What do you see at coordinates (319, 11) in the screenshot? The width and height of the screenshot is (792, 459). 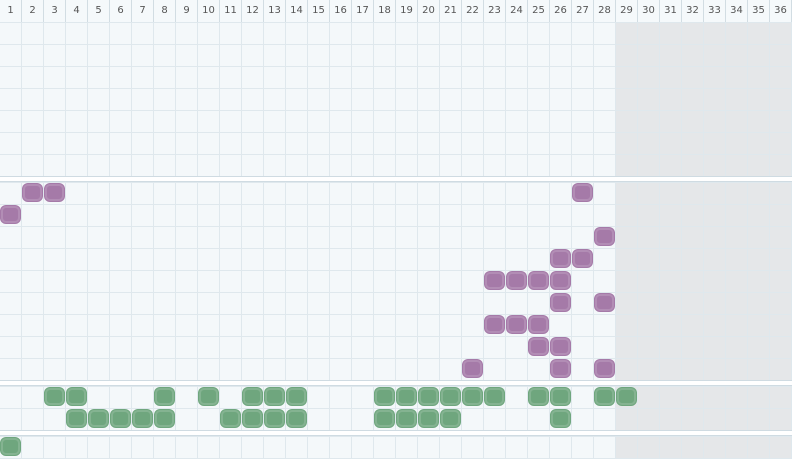 I see `day-header-15: 15` at bounding box center [319, 11].